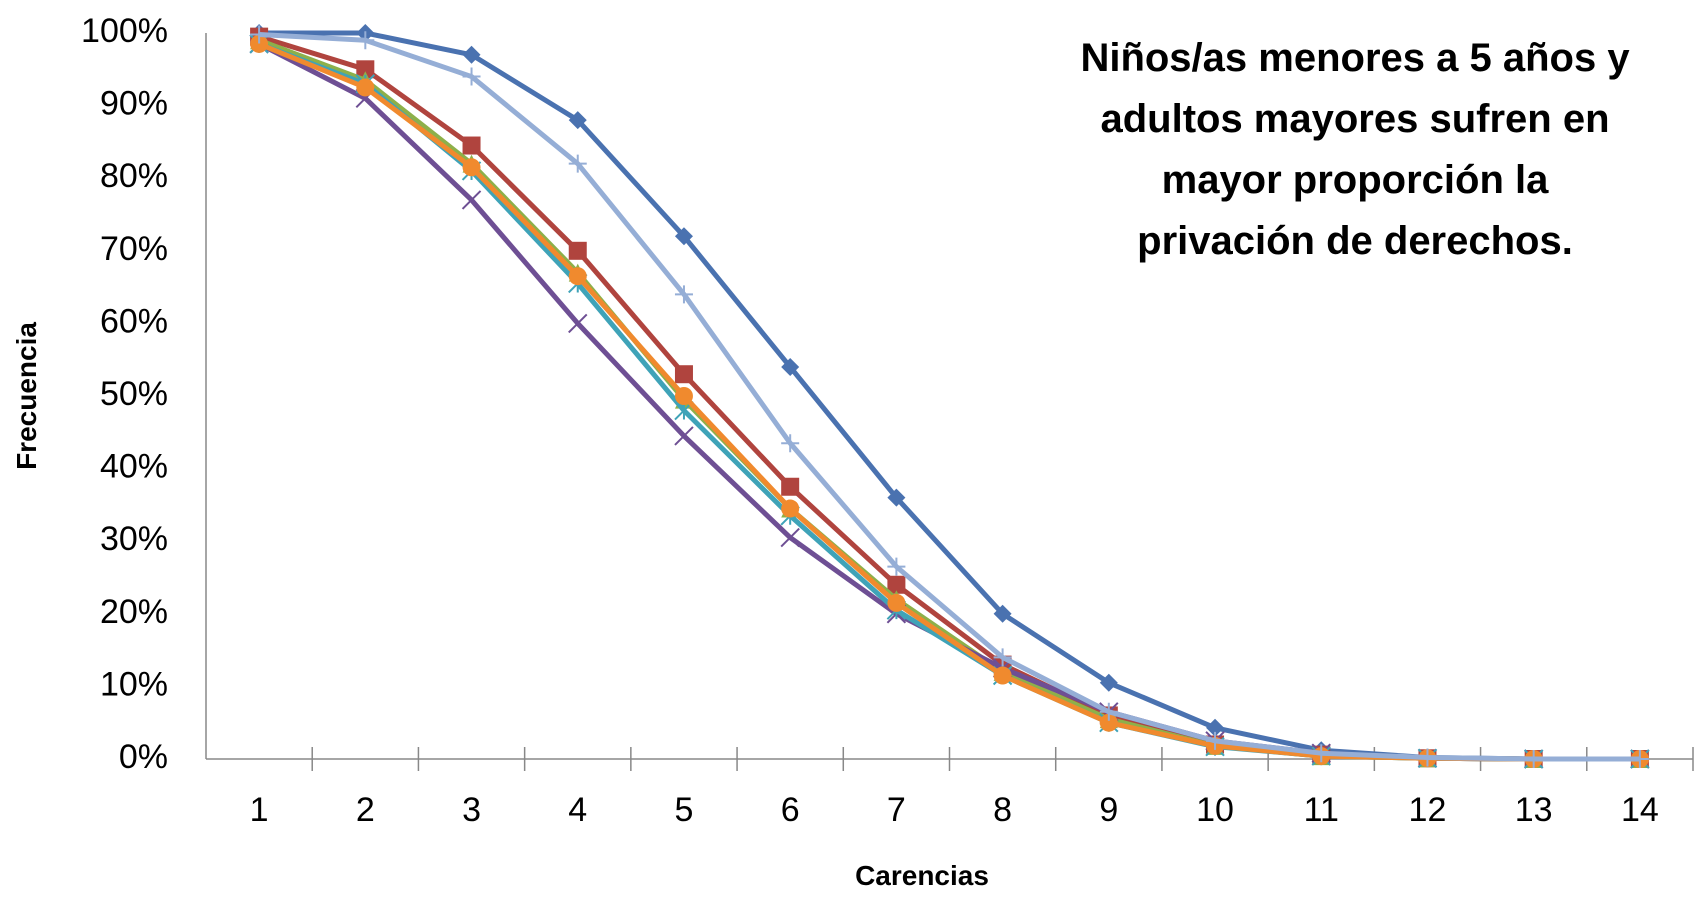 The image size is (1700, 908). I want to click on y-tick-label: 20%, so click(134, 612).